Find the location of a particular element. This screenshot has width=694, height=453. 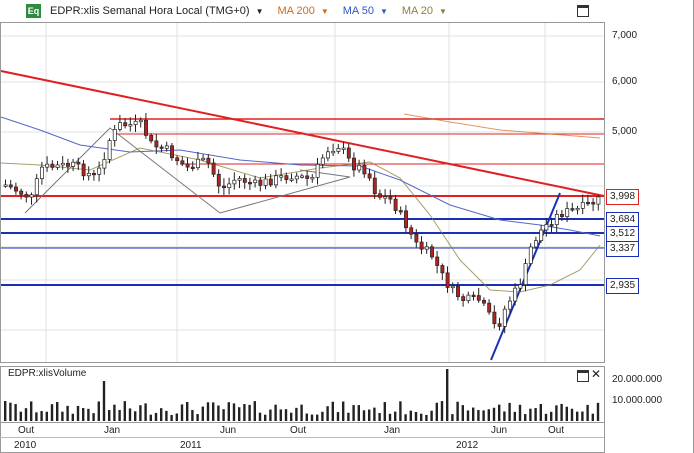

volume-axis-label-10m: 10.000.000 is located at coordinates (637, 400).